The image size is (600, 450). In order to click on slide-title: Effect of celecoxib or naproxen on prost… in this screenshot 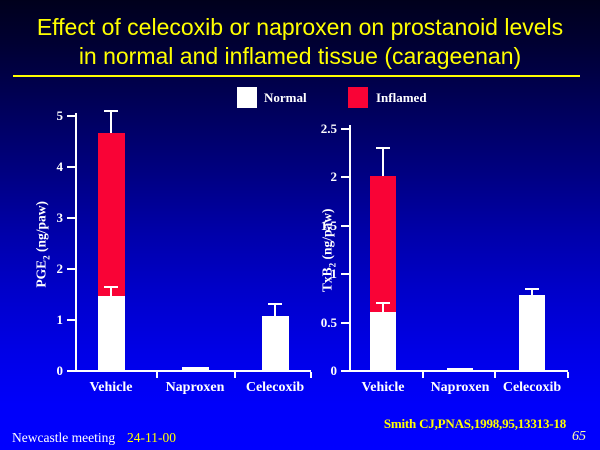, I will do `click(300, 42)`.